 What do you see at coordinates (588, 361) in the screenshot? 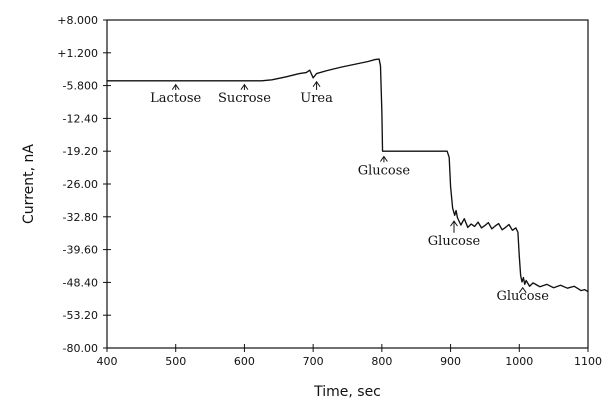
I see `x-tick-label: 1100` at bounding box center [588, 361].